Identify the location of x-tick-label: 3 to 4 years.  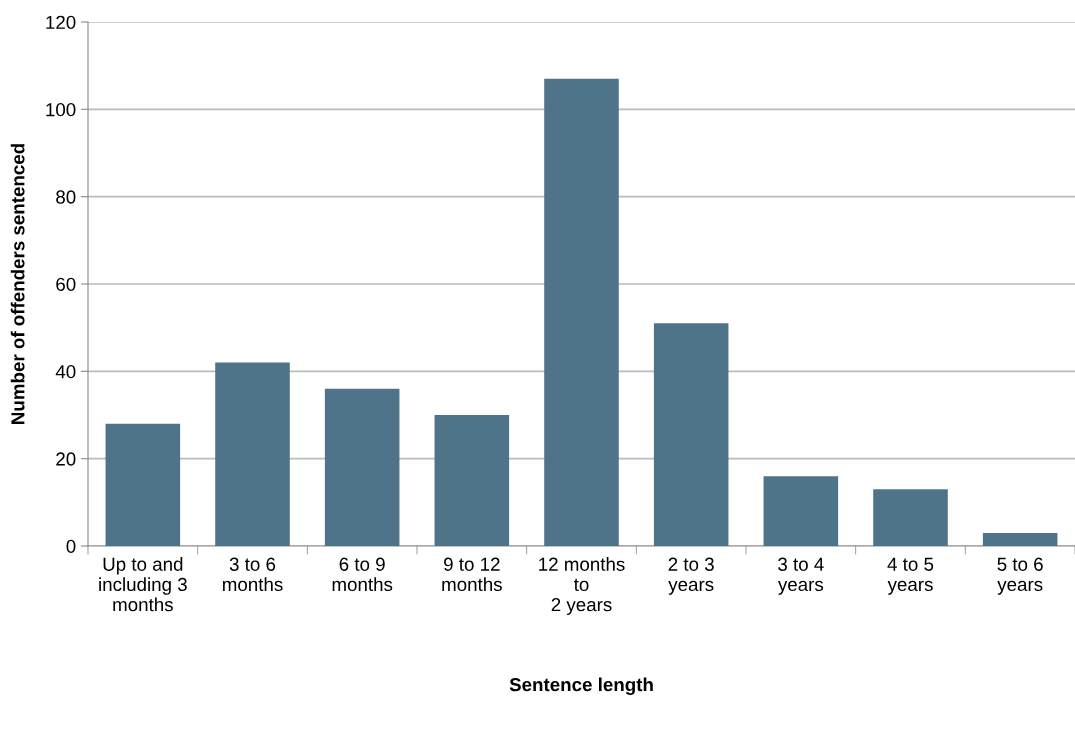
(800, 576).